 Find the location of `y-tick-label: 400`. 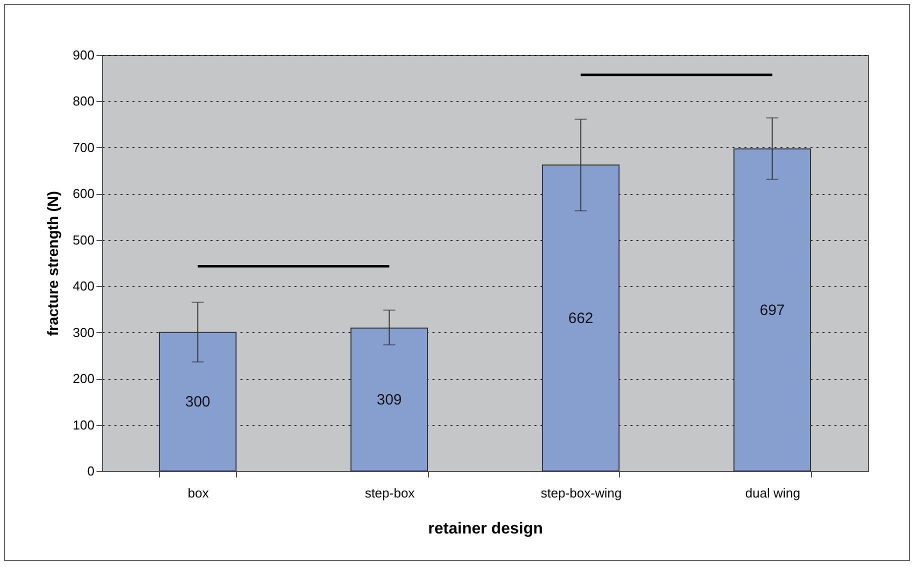

y-tick-label: 400 is located at coordinates (83, 286).